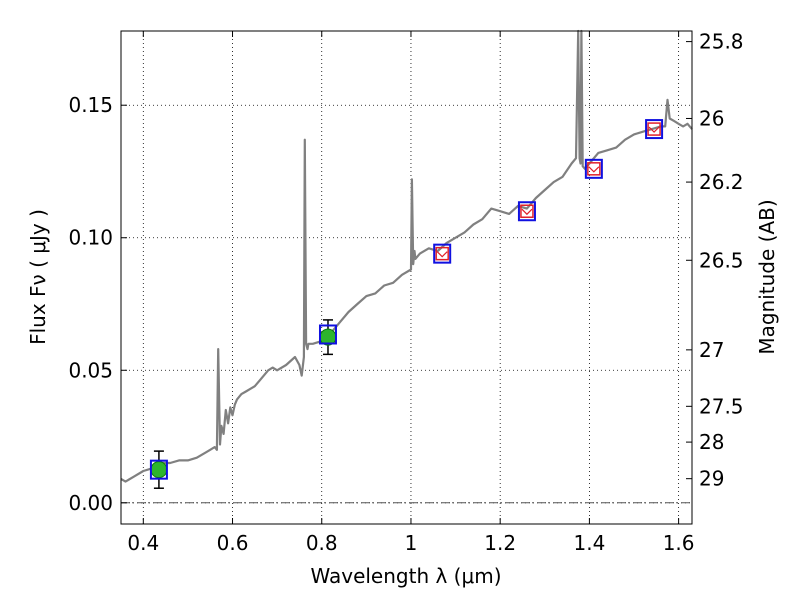  Describe the element at coordinates (411, 543) in the screenshot. I see `x-tick-label: 1` at that location.